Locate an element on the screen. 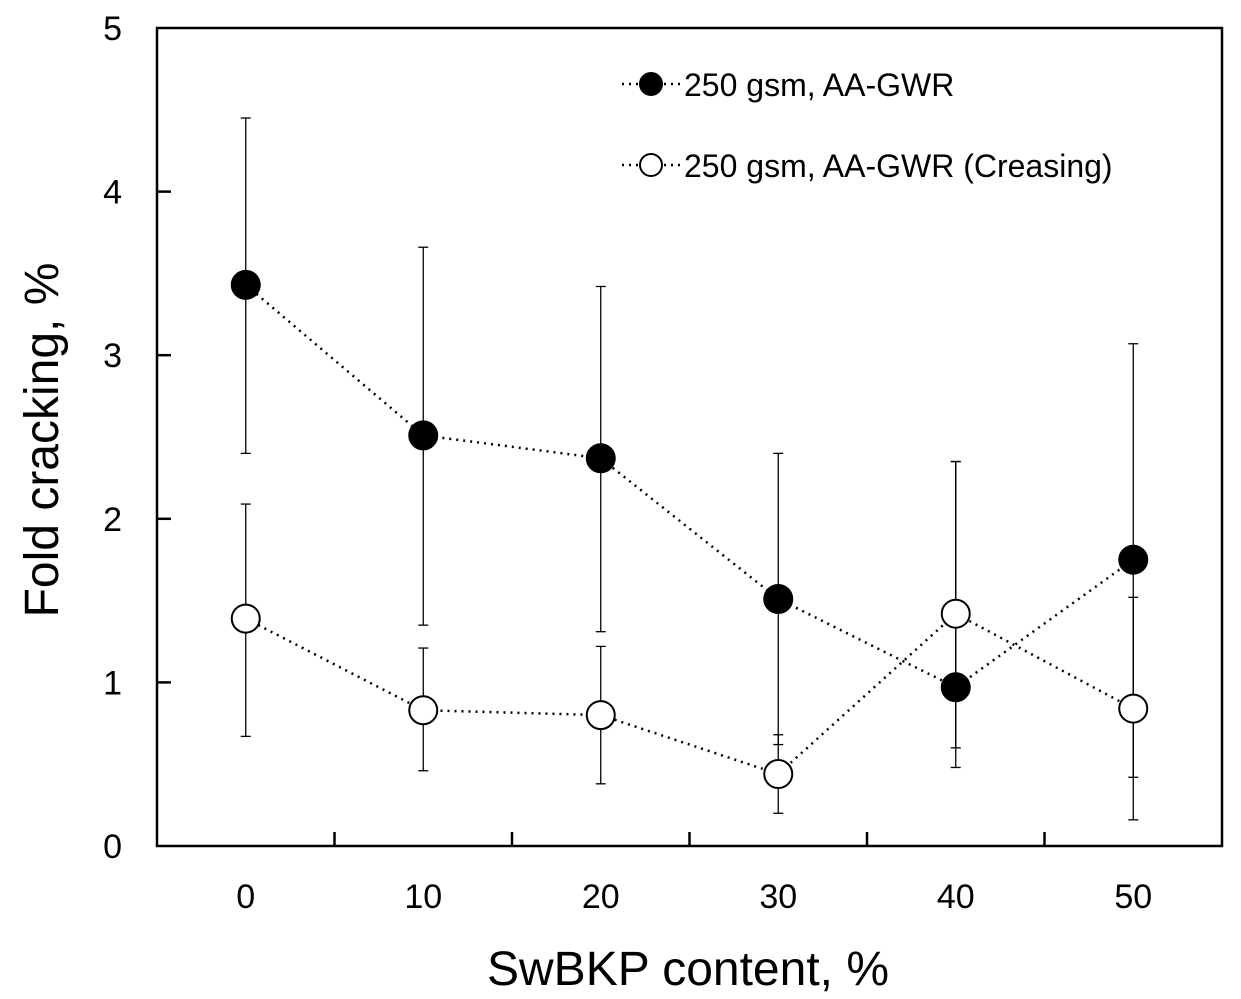  y-tick-label: 0 is located at coordinates (112, 847).